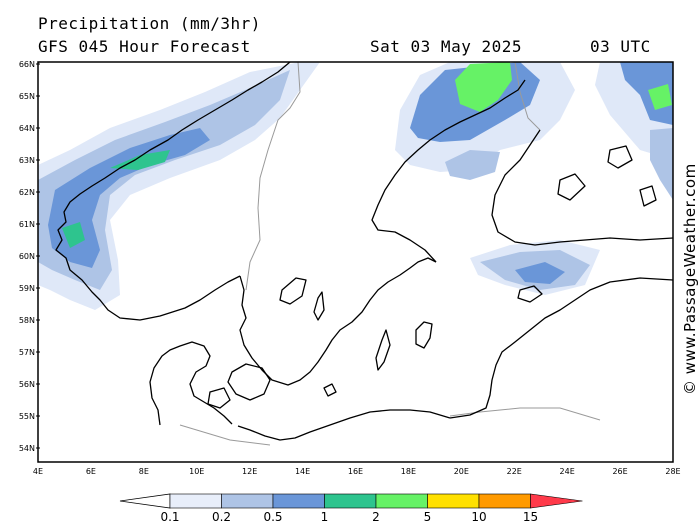 The height and width of the screenshot is (525, 700). What do you see at coordinates (660, 97) in the screenshot?
I see `precip-area-finland-green` at bounding box center [660, 97].